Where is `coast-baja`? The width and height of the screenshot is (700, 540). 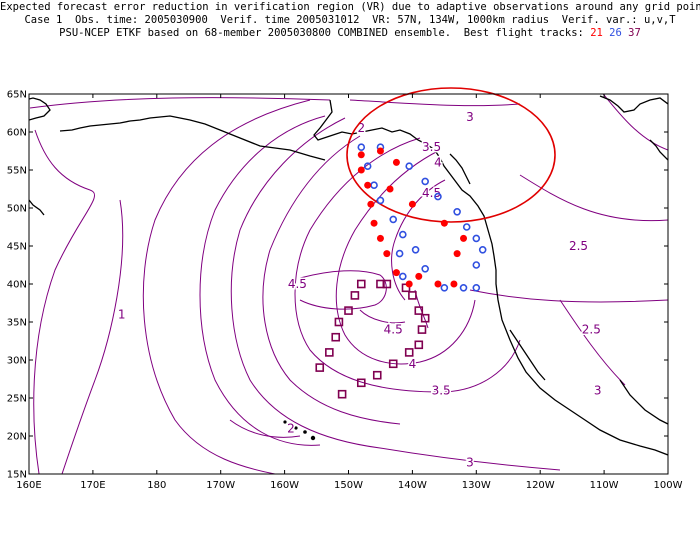
coast-baja is located at coordinates (527, 355).